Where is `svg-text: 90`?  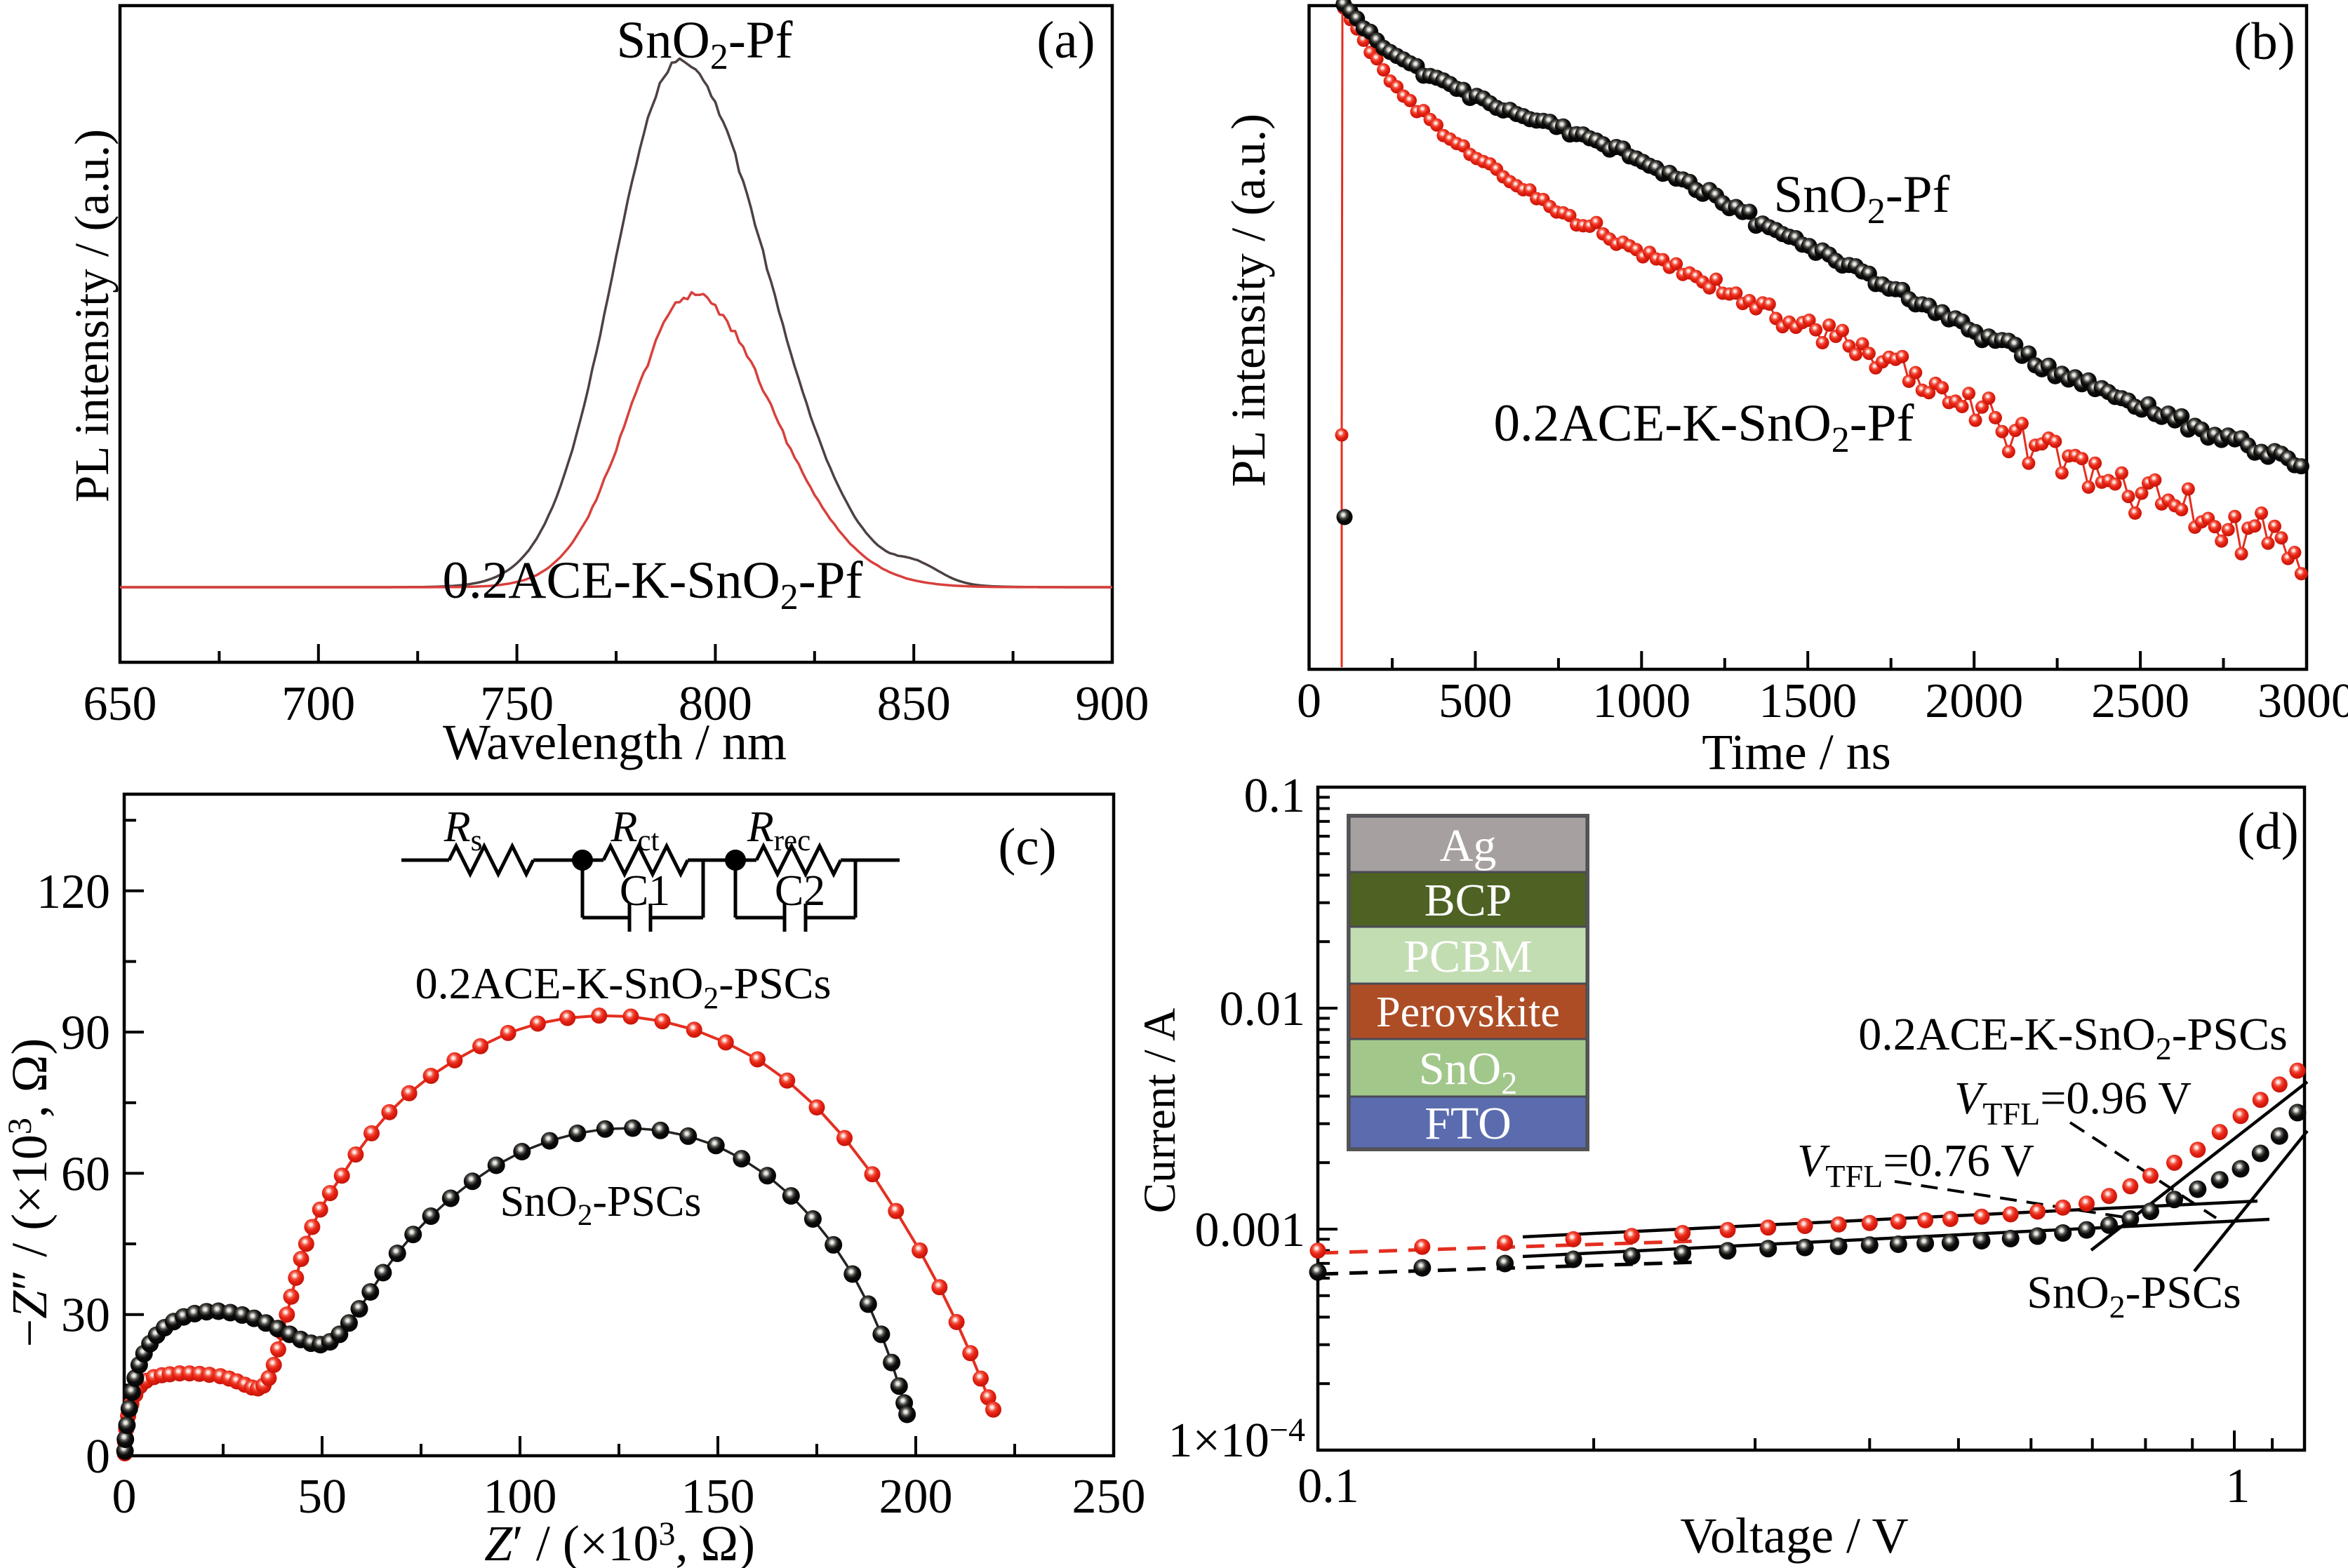 svg-text: 90 is located at coordinates (85, 1033).